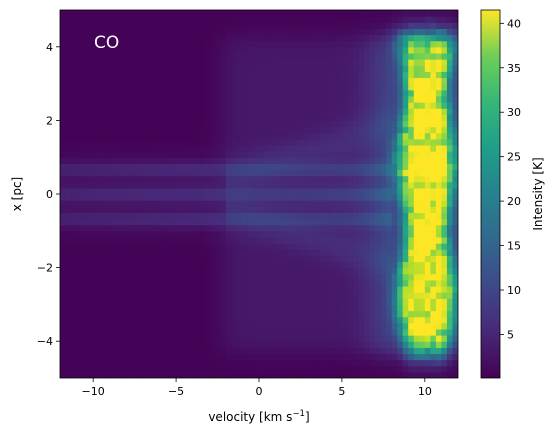 This screenshot has height=440, width=556. I want to click on colorbar-tick-label: 15, so click(514, 246).